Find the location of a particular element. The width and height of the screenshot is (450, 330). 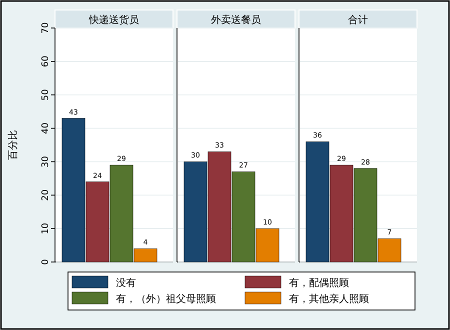

legend-label: 有，配偶照顾 is located at coordinates (319, 283).